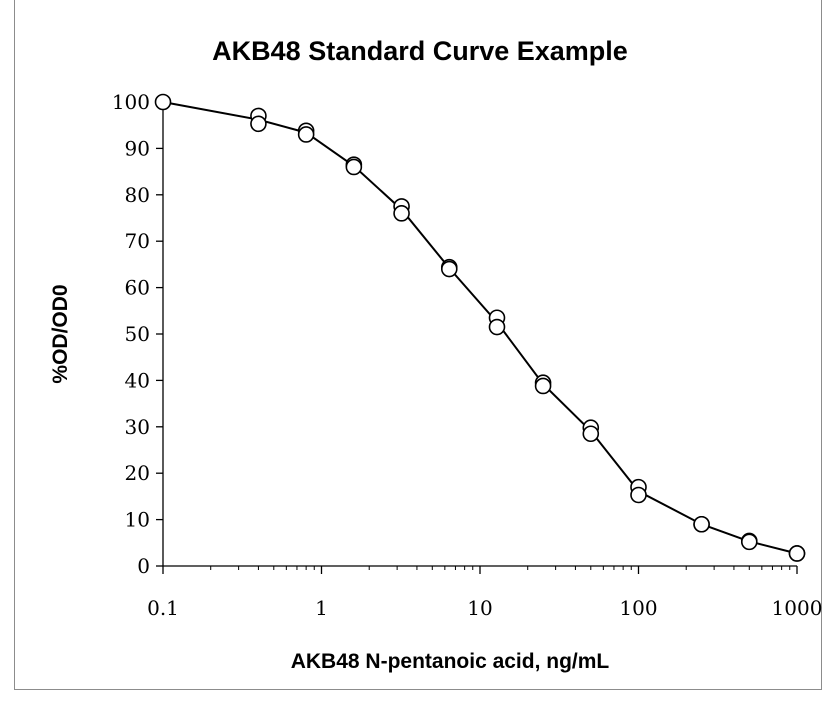  Describe the element at coordinates (131, 102) in the screenshot. I see `y-tick-label: 100` at that location.